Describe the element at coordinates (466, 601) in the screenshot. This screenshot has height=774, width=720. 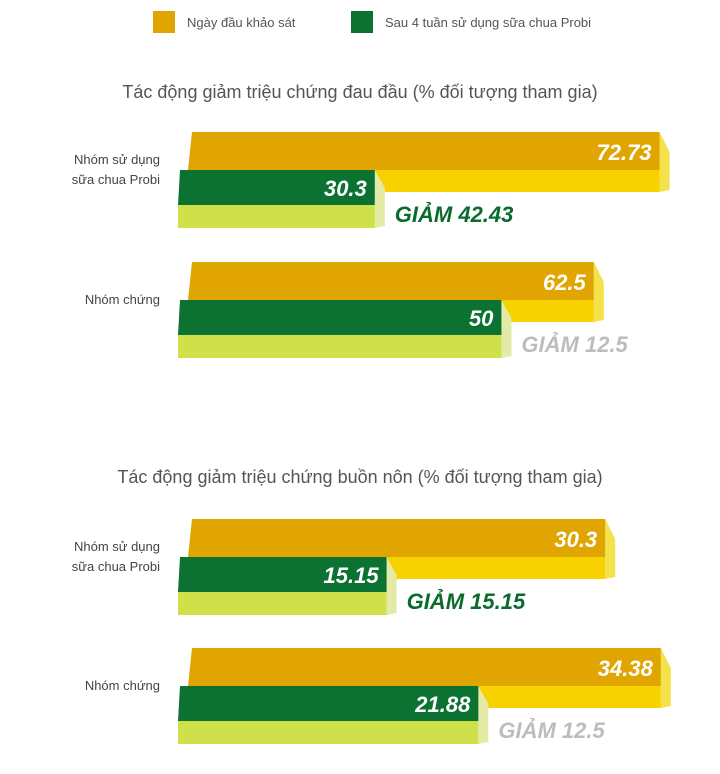
I see `reduction-label: GIẢM 15.15` at that location.